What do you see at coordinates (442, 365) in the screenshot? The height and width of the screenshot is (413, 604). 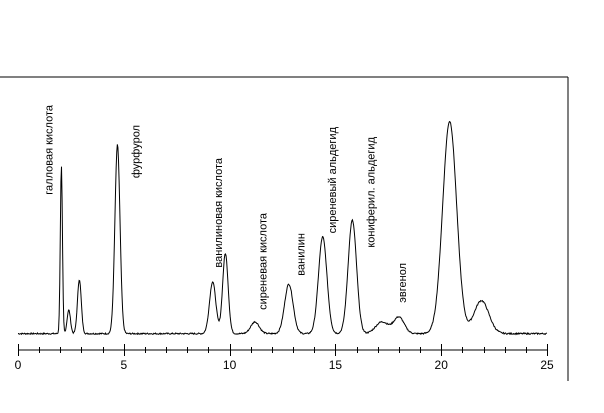 I see `x-tick-label: 20` at bounding box center [442, 365].